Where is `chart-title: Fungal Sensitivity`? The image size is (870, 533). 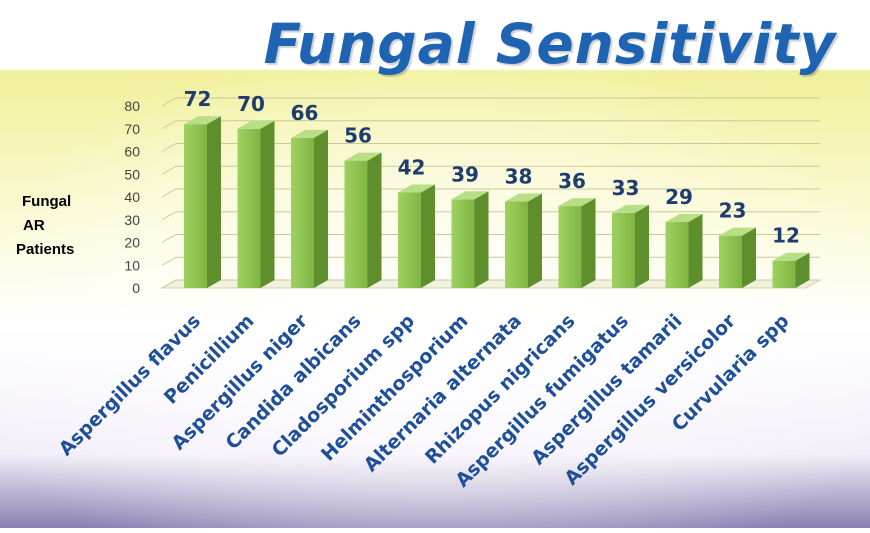
chart-title: Fungal Sensitivity is located at coordinates (550, 44).